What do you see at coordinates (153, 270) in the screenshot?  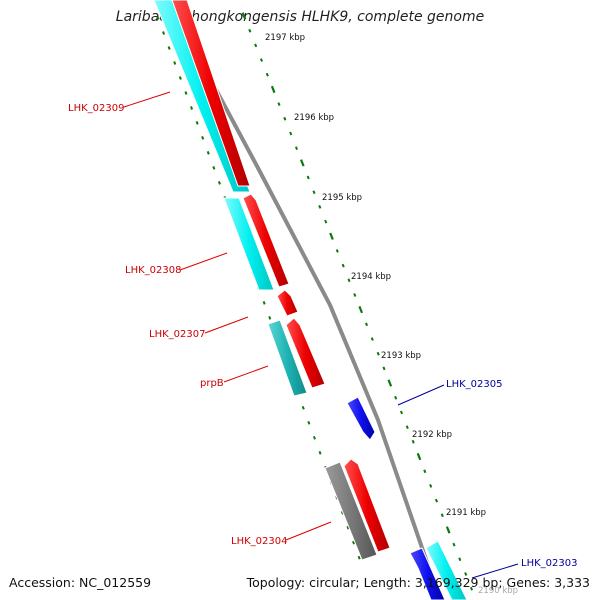 I see `gene-label-02308: LHK_02308` at bounding box center [153, 270].